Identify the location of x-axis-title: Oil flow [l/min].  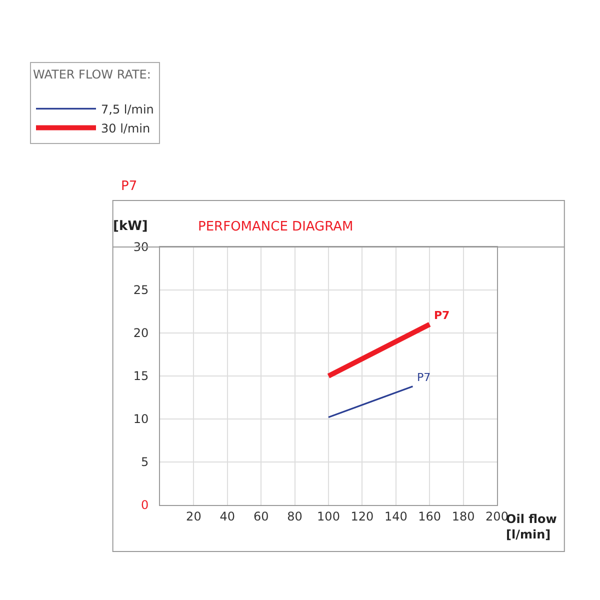
(531, 527).